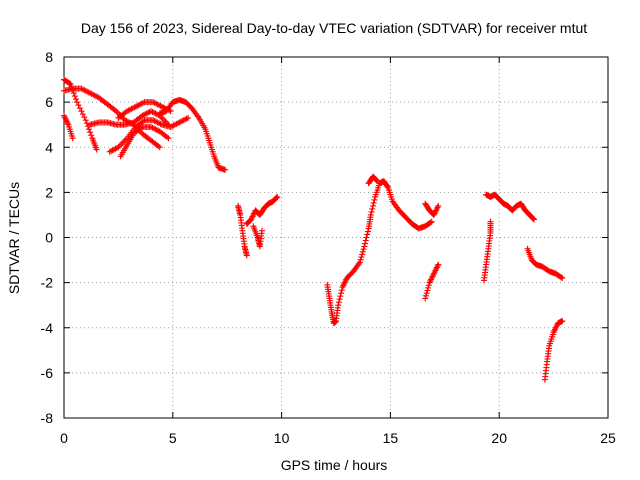 This screenshot has height=480, width=640. Describe the element at coordinates (338, 438) in the screenshot. I see `x-tick-labels: 0 5 10 15 20 25` at that location.